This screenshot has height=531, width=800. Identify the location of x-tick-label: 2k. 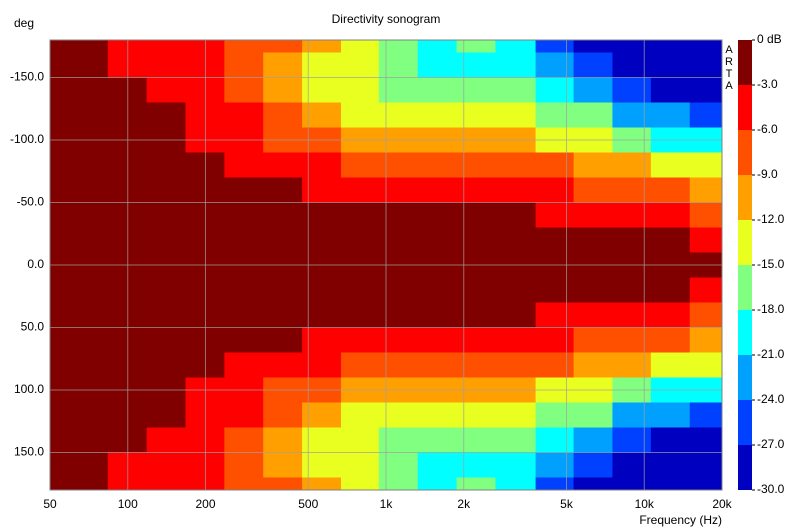
(464, 504).